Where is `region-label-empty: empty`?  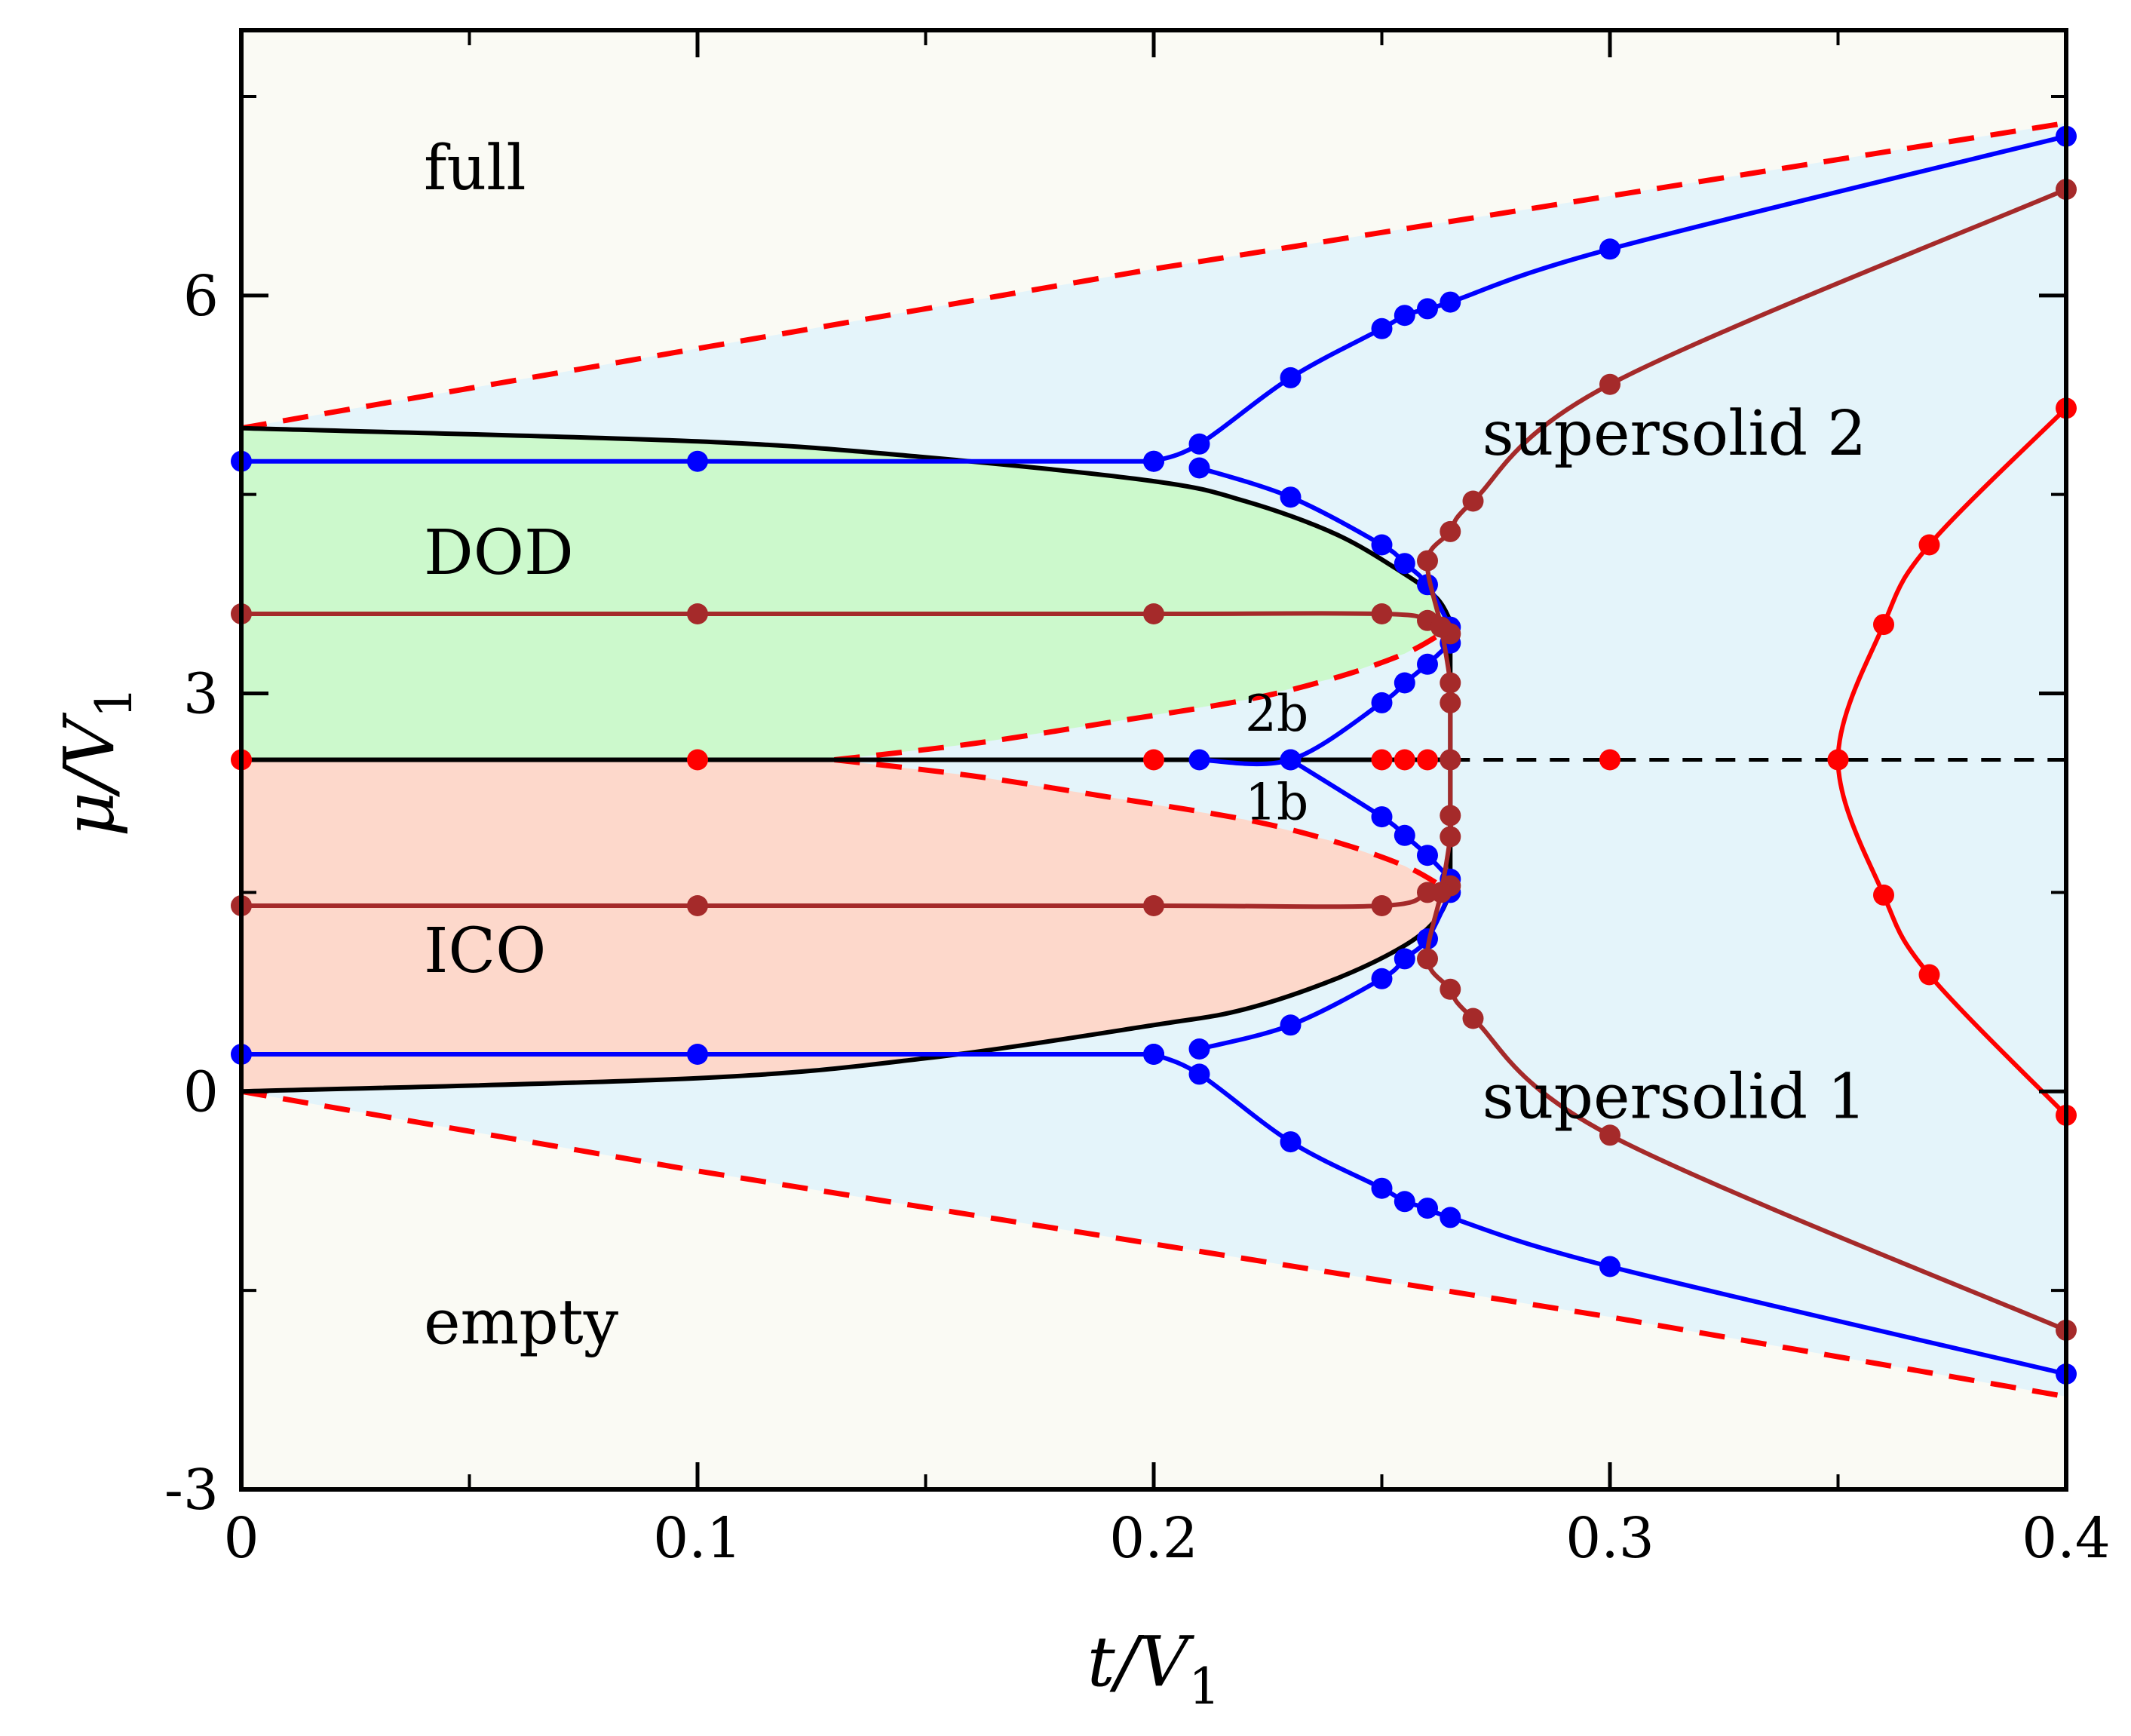
region-label-empty: empty is located at coordinates (521, 1323).